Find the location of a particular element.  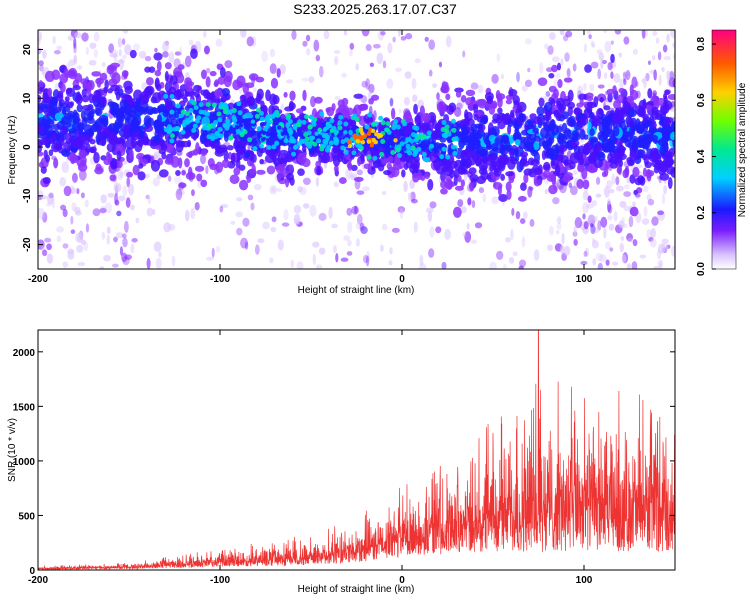

top-y-tick-label: 10 is located at coordinates (27, 98).